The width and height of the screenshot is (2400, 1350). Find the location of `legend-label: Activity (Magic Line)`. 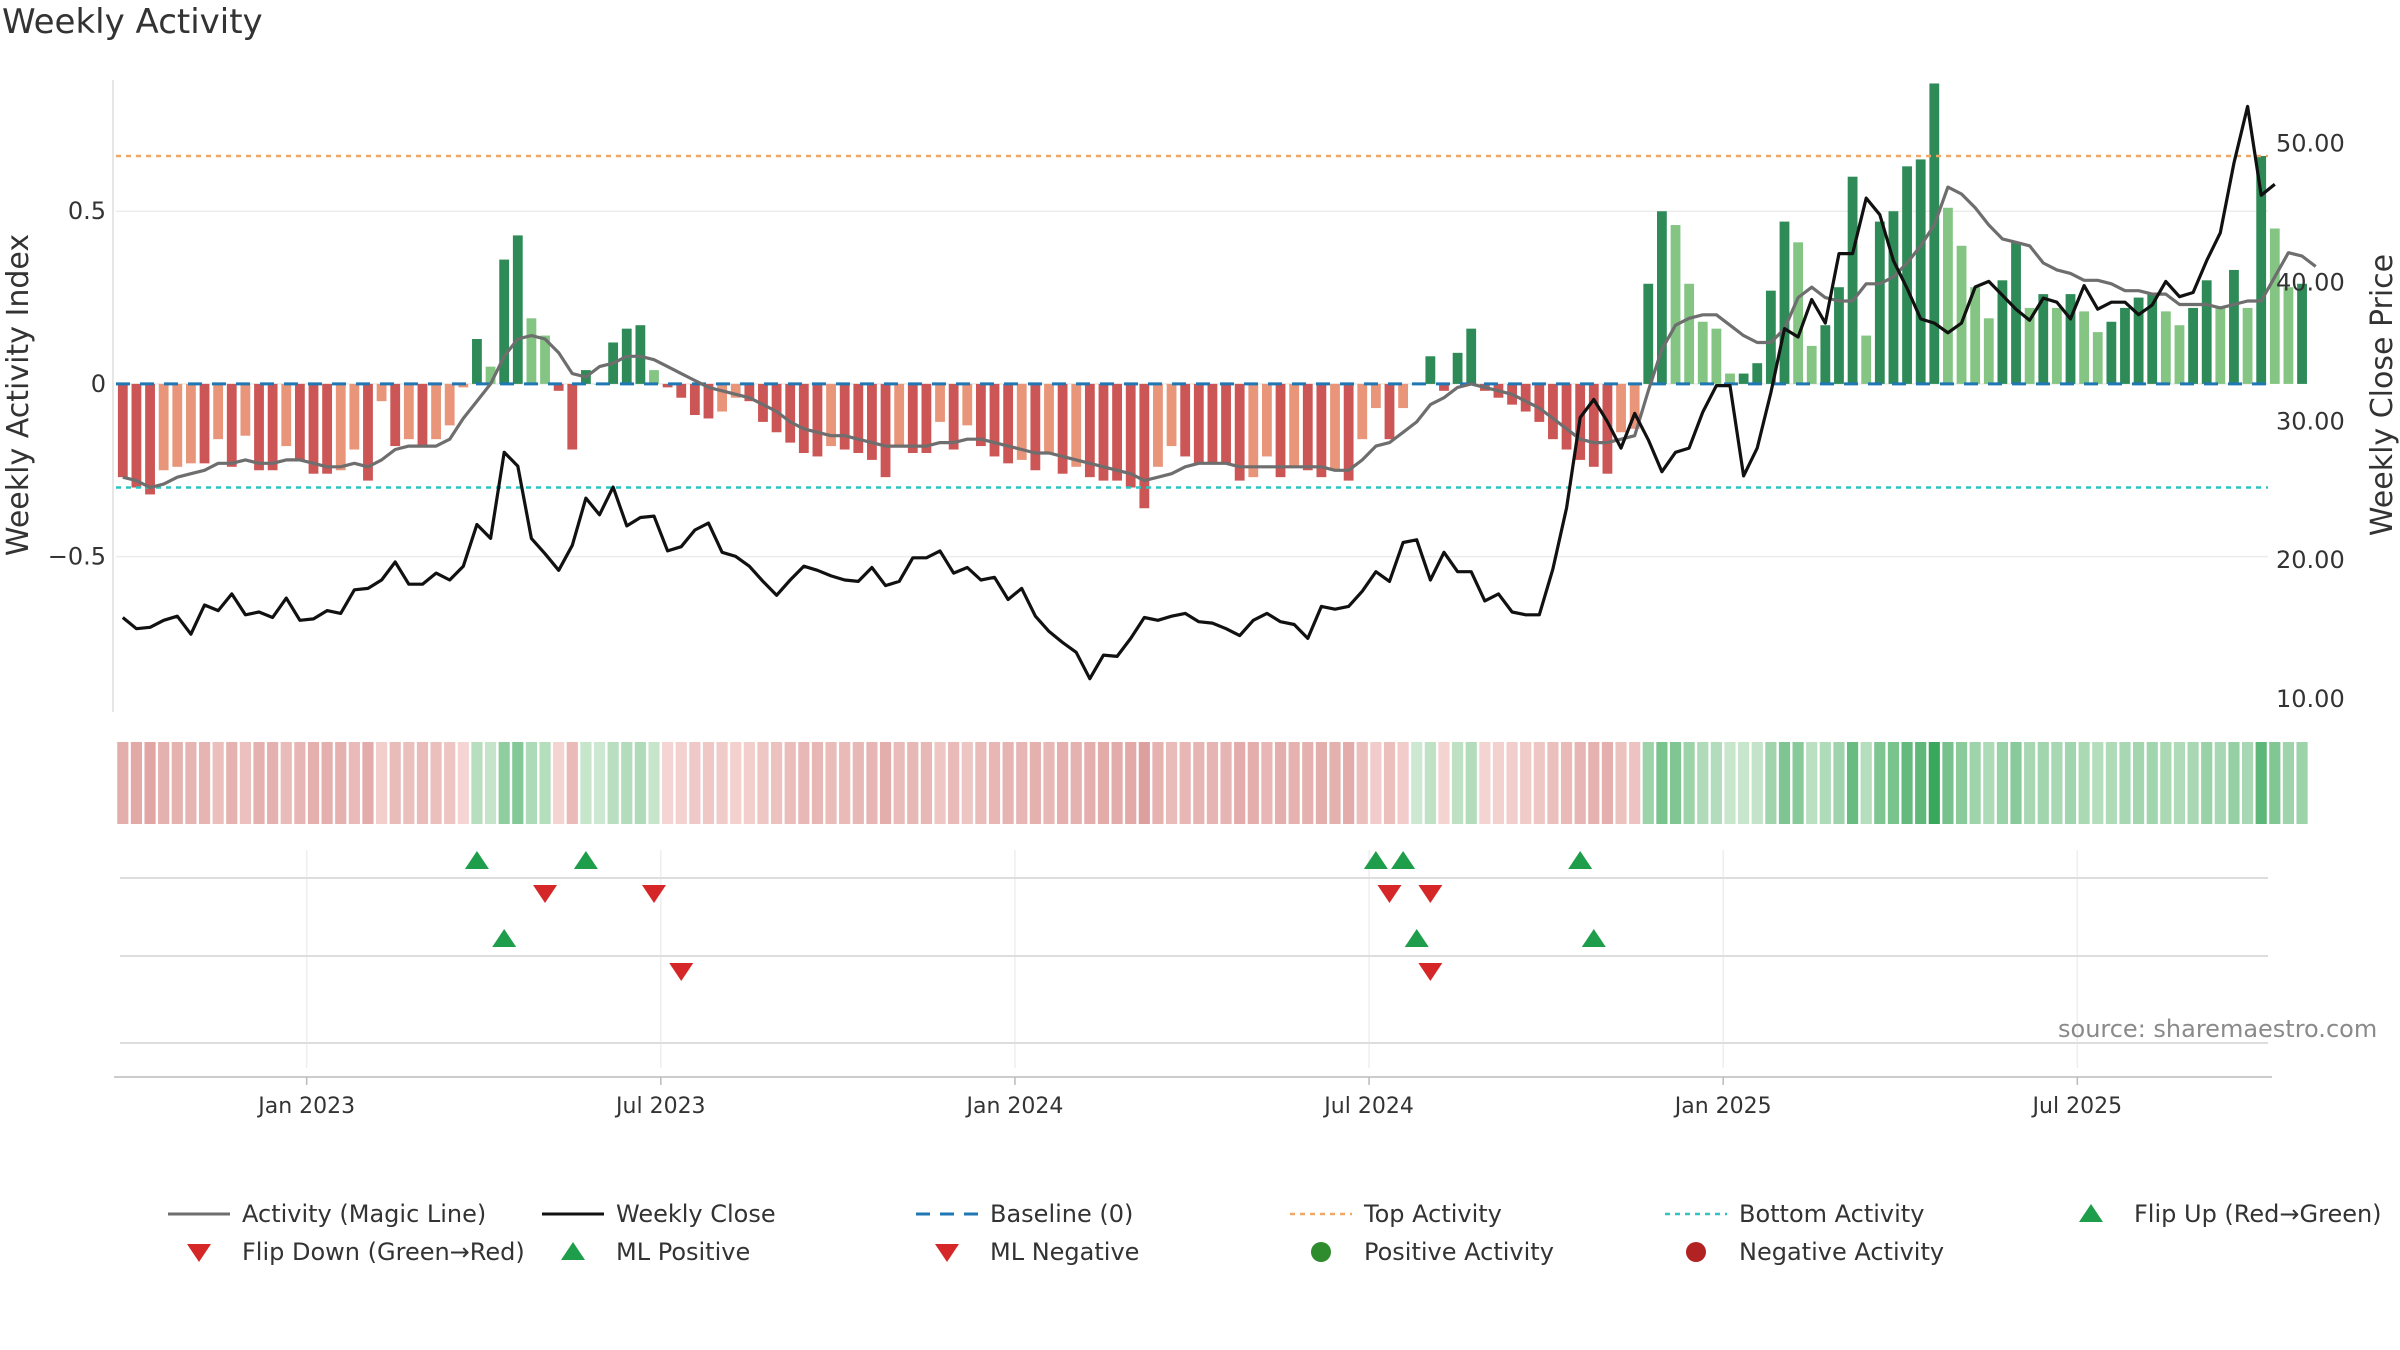

legend-label: Activity (Magic Line) is located at coordinates (364, 1214).